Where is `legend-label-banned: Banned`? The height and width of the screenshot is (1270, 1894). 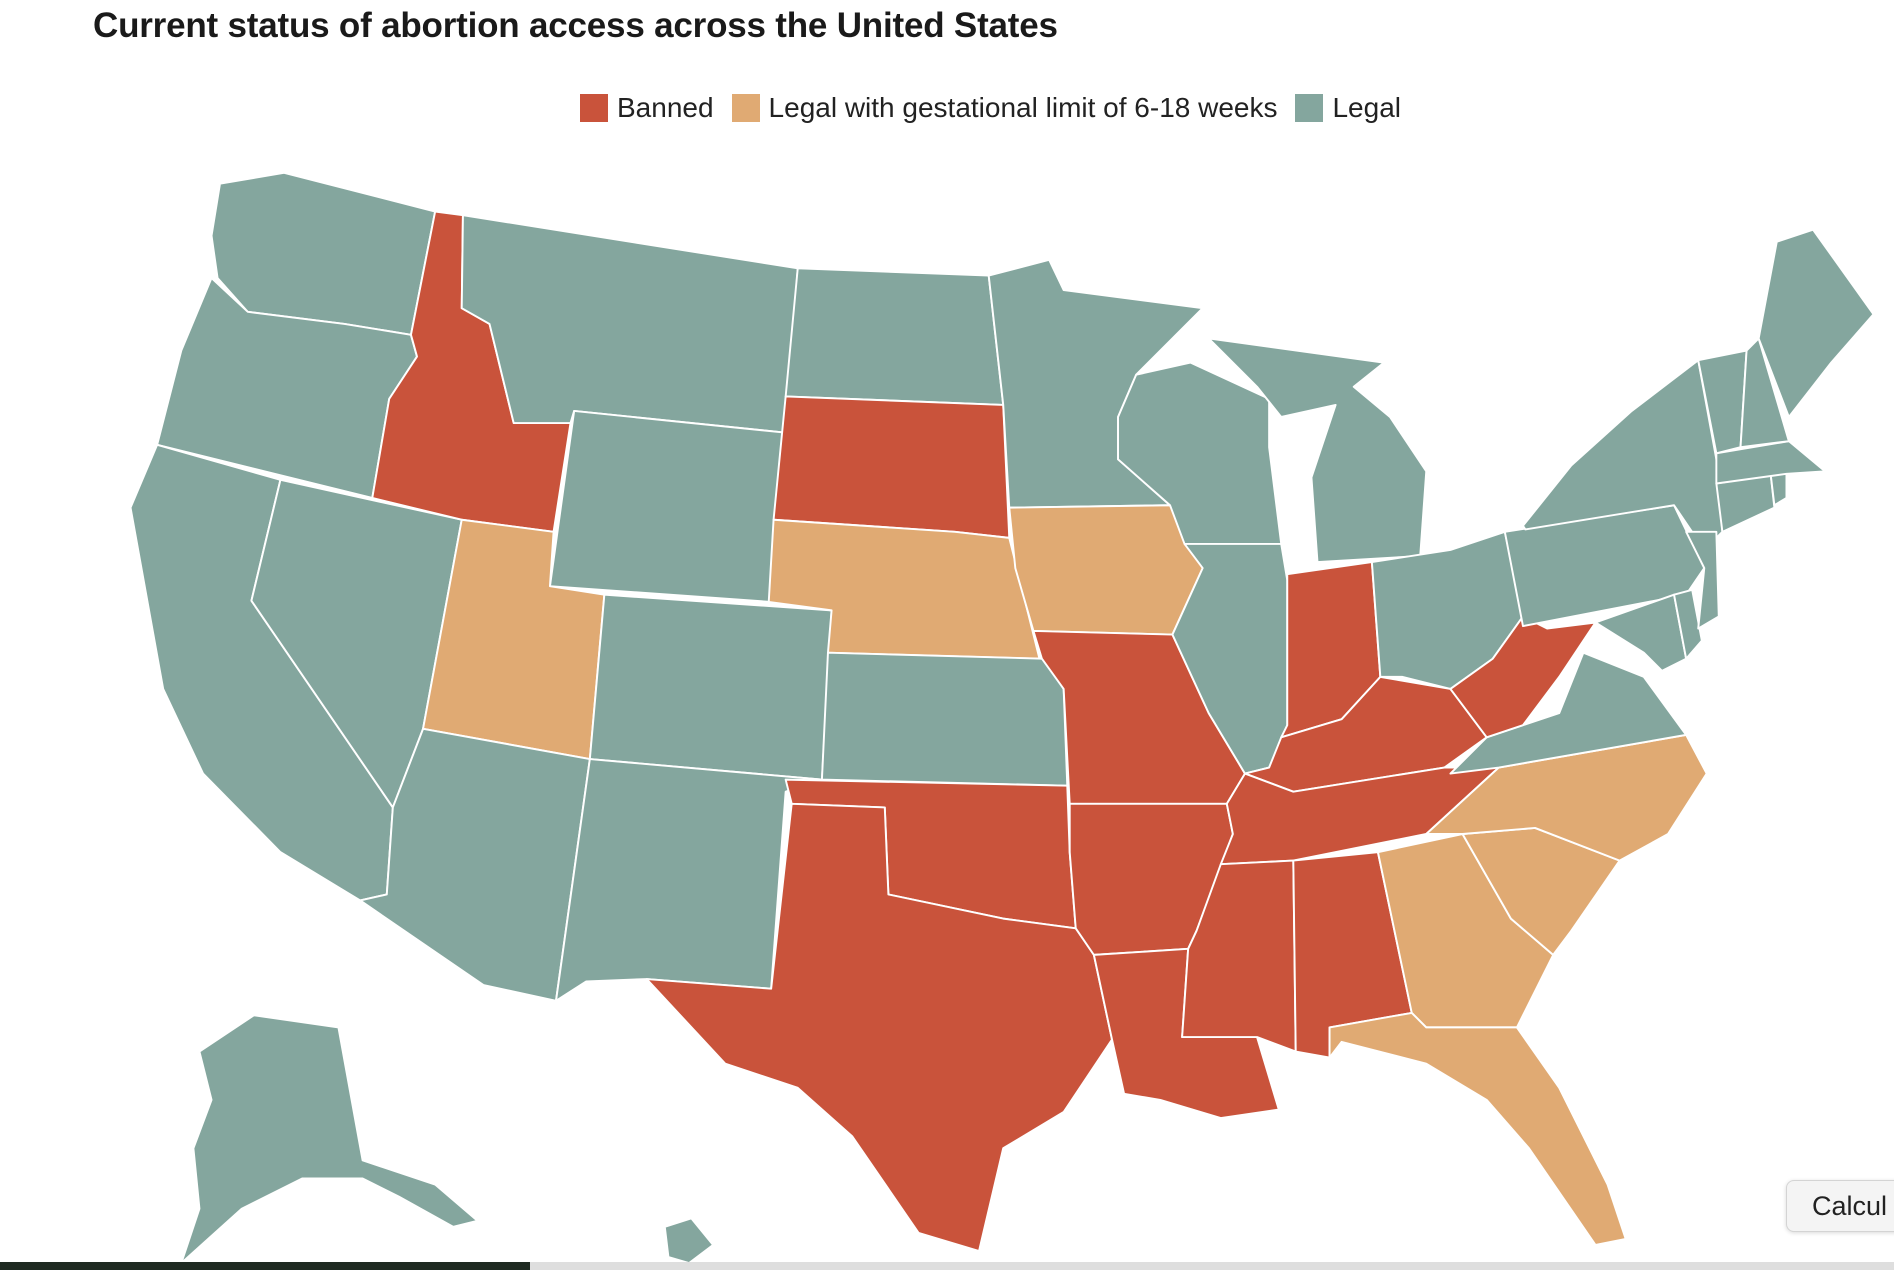
legend-label-banned: Banned is located at coordinates (665, 107).